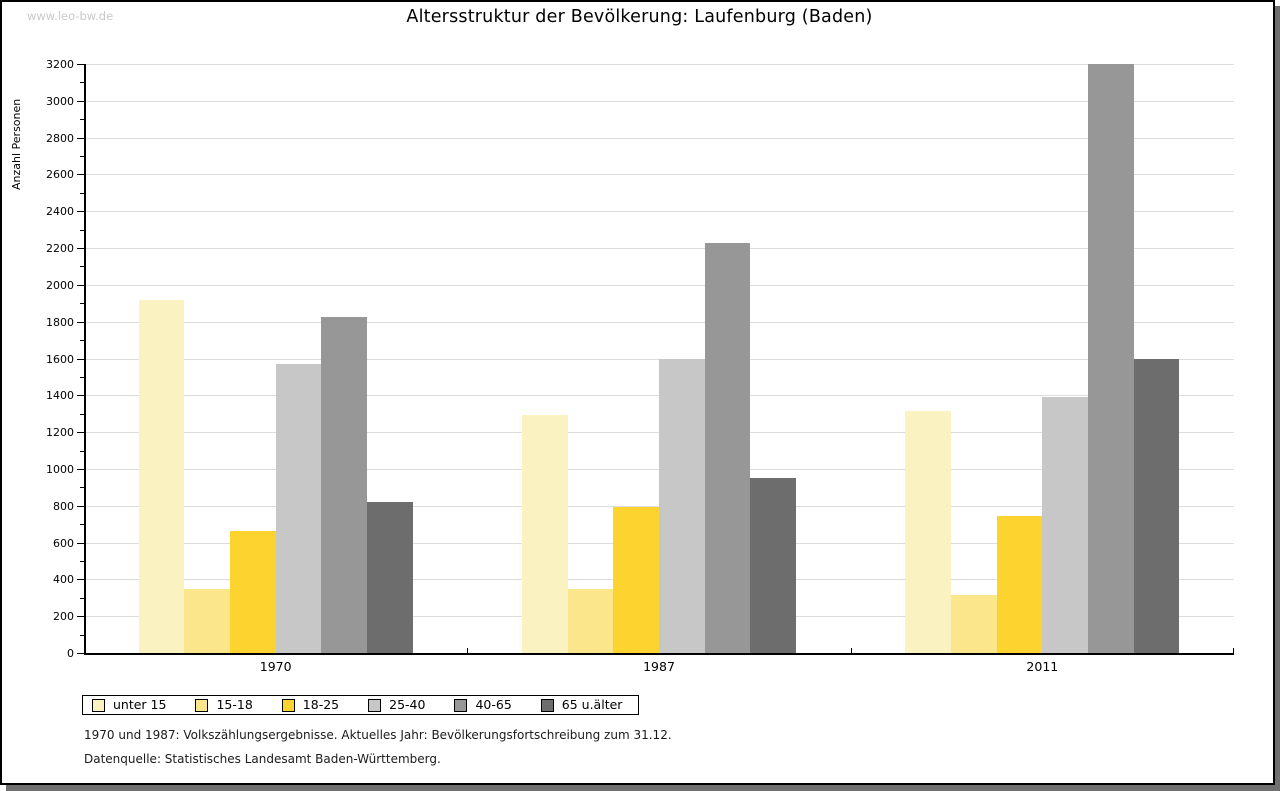 The width and height of the screenshot is (1280, 791). Describe the element at coordinates (16, 144) in the screenshot. I see `y-axis-title: Anzahl Personen` at that location.